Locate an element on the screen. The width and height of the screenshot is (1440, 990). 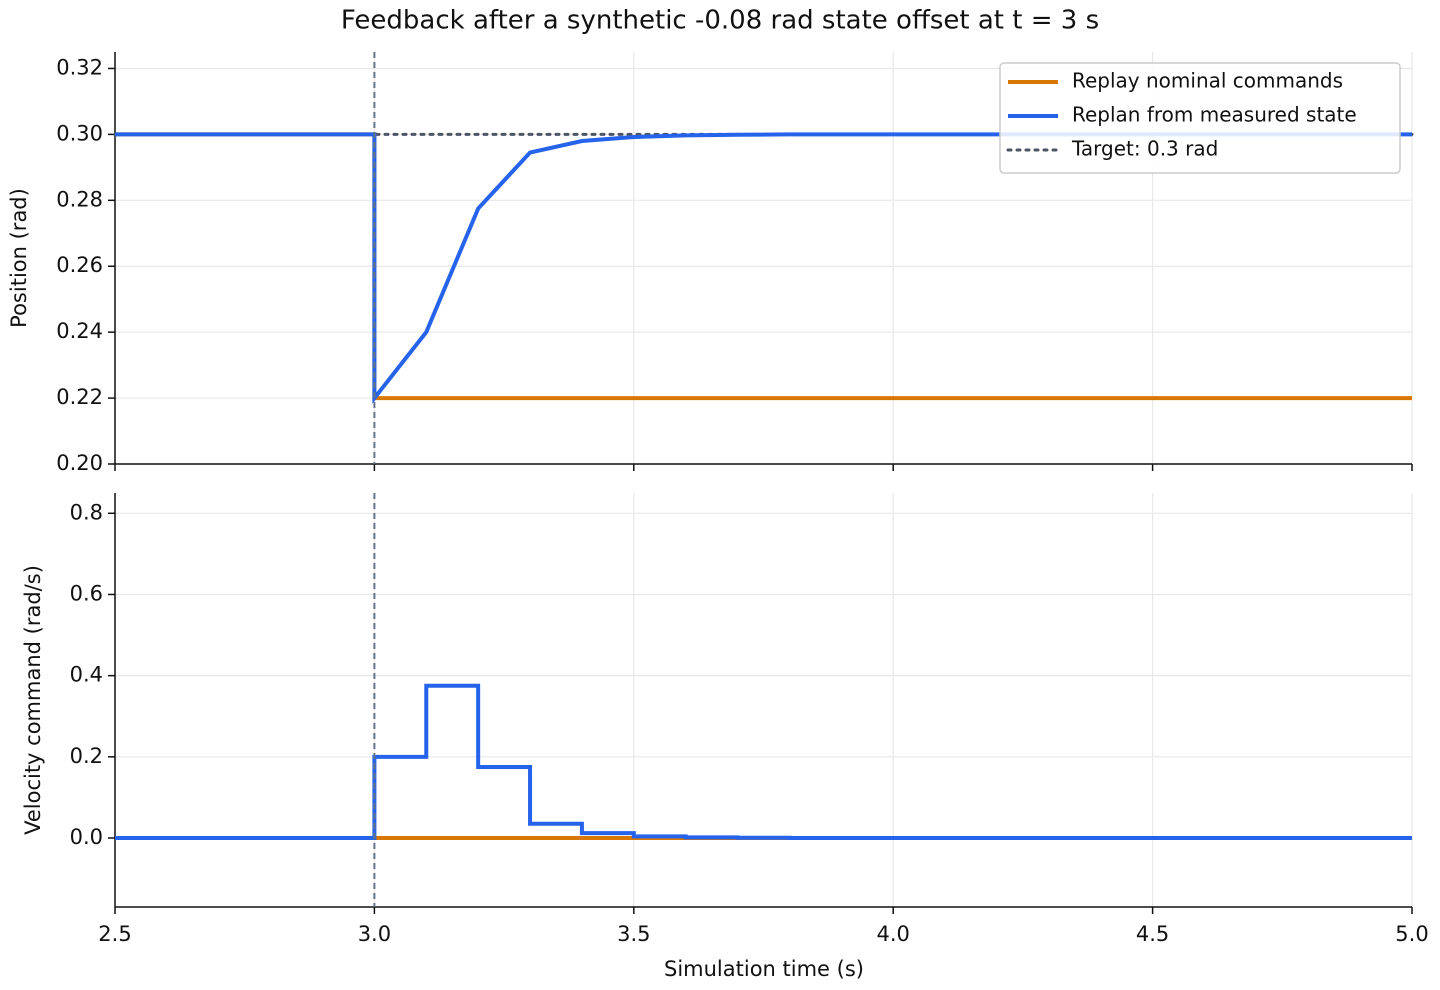
x-tick-label: 2.5 is located at coordinates (114, 934).